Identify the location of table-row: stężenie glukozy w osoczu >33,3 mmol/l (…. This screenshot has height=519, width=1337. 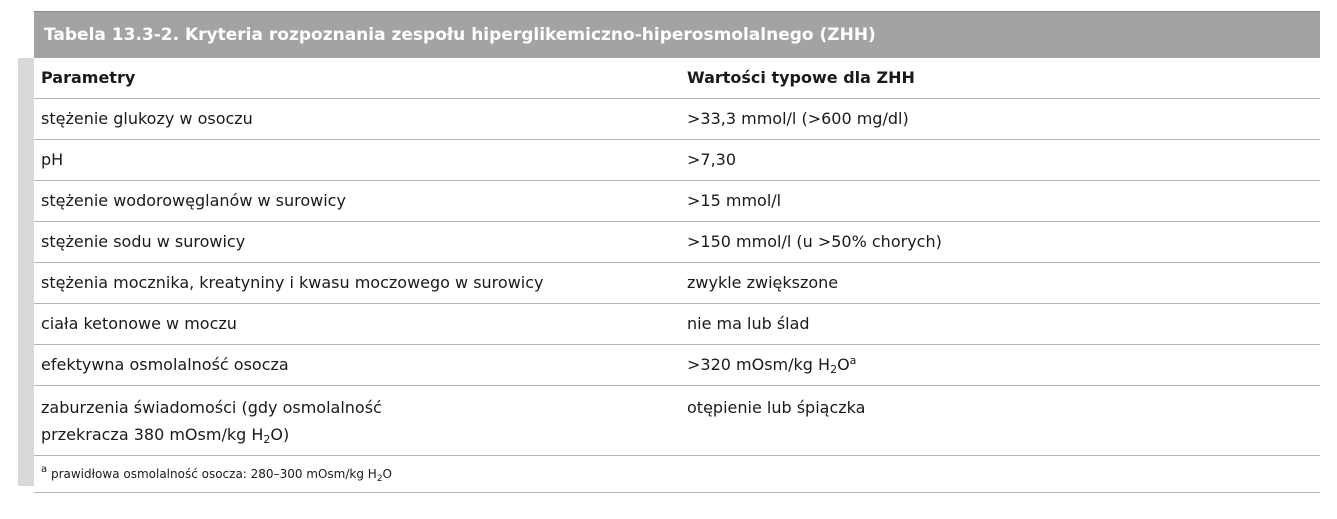
(677, 119).